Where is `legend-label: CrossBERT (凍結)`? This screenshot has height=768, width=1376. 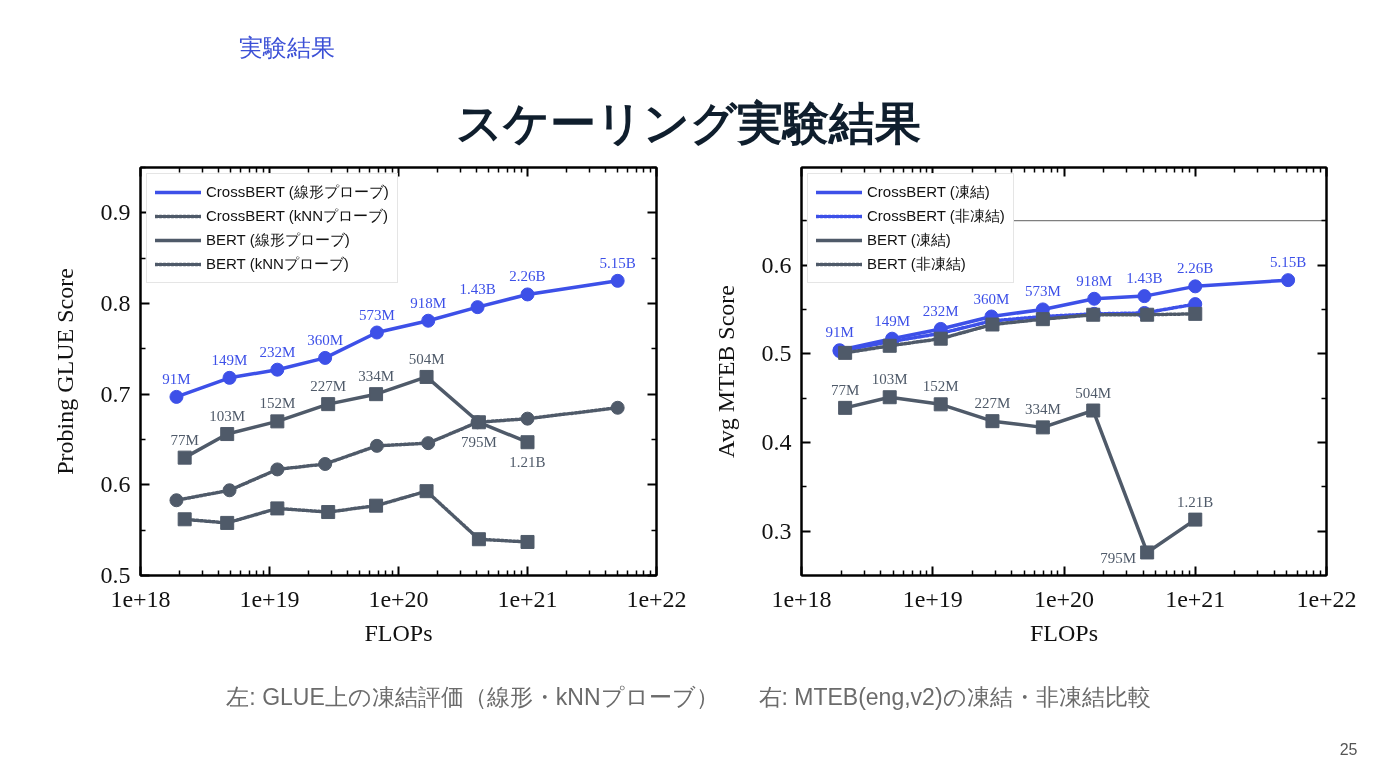 legend-label: CrossBERT (凍結) is located at coordinates (928, 192).